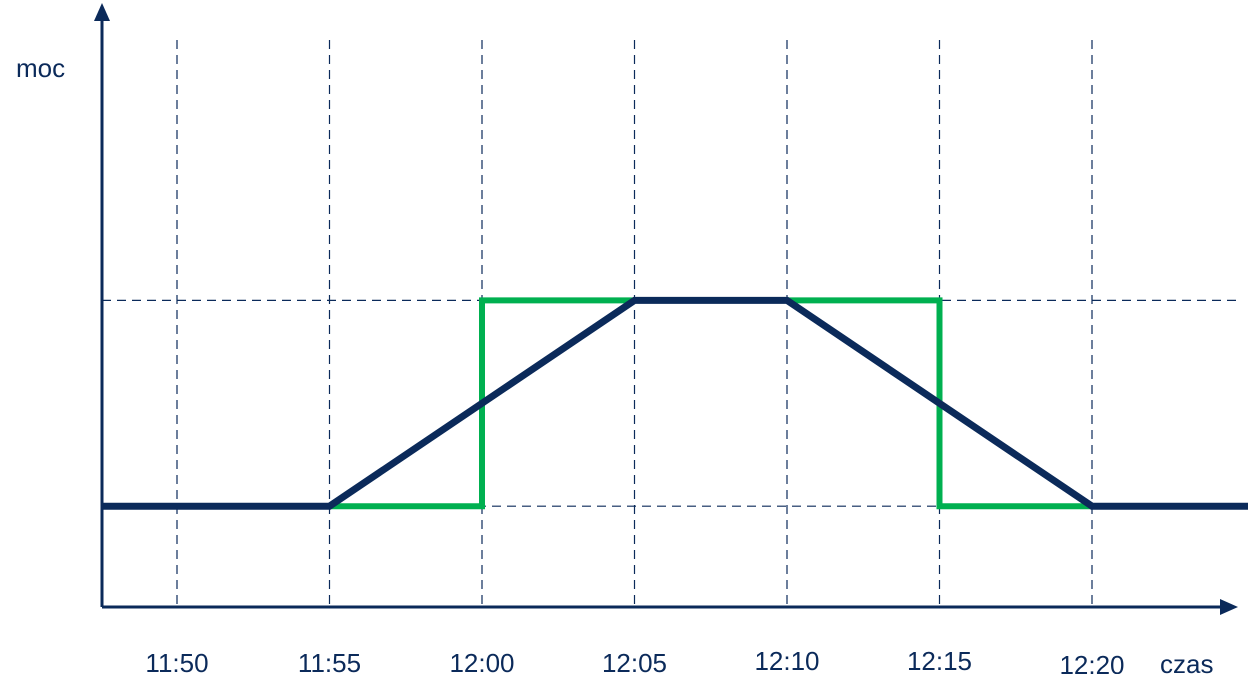 The height and width of the screenshot is (674, 1248). Describe the element at coordinates (40, 68) in the screenshot. I see `y-axis-label: moc` at that location.